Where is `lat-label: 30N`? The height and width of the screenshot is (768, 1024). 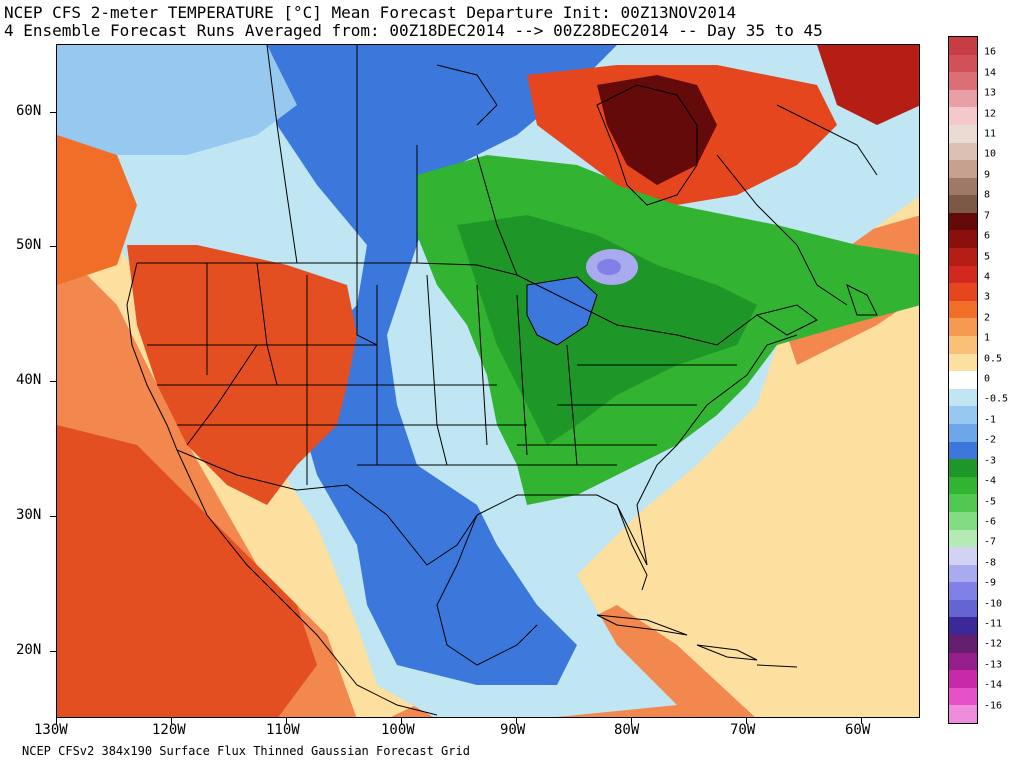 lat-label: 30N is located at coordinates (29, 515).